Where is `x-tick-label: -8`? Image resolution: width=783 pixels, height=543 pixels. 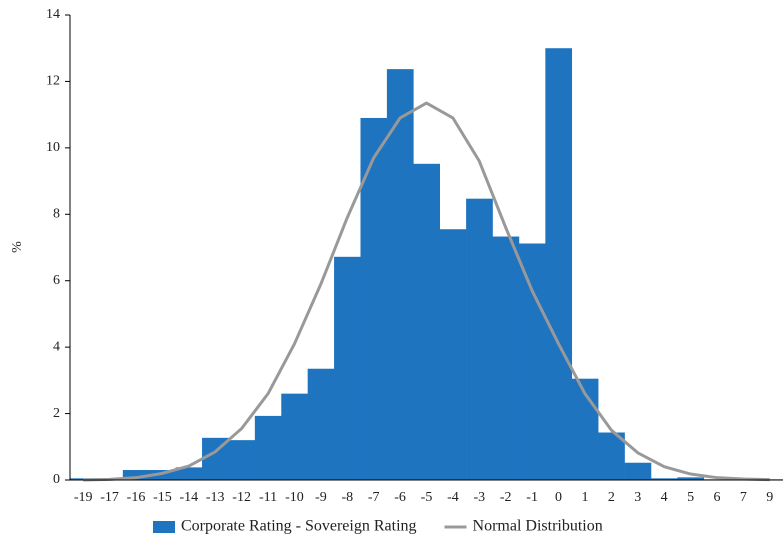
x-tick-label: -8 is located at coordinates (347, 497).